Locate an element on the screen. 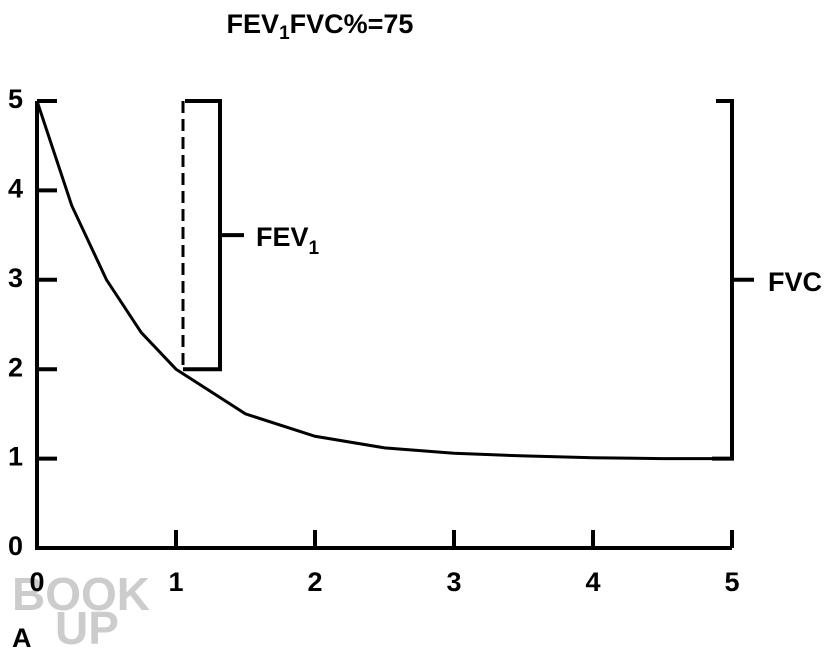 The height and width of the screenshot is (662, 840). chart-title: FEV1FVC%=75 is located at coordinates (320, 26).